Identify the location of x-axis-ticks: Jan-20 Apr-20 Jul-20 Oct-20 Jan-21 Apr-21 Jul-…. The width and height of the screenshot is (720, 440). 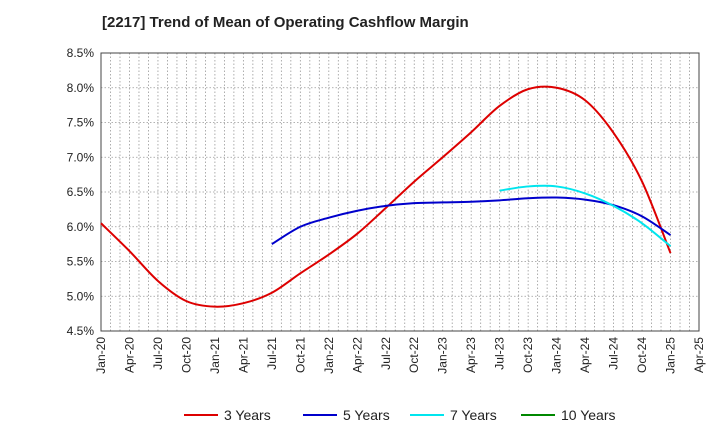
(400, 355).